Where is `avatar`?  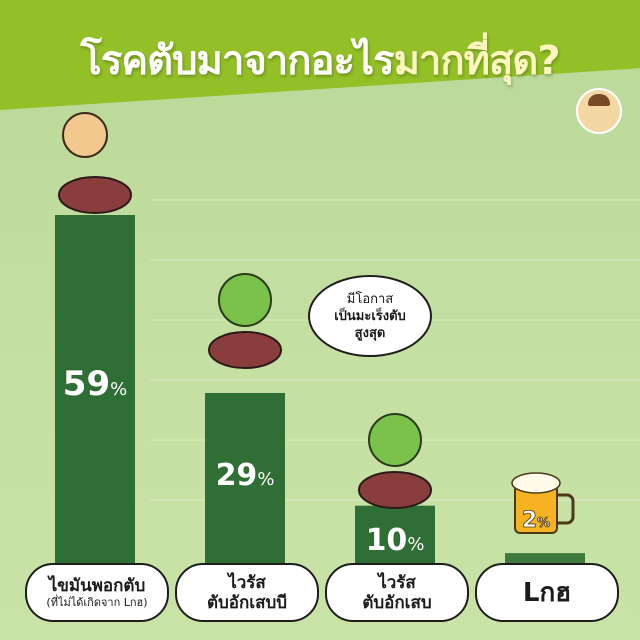 avatar is located at coordinates (599, 111).